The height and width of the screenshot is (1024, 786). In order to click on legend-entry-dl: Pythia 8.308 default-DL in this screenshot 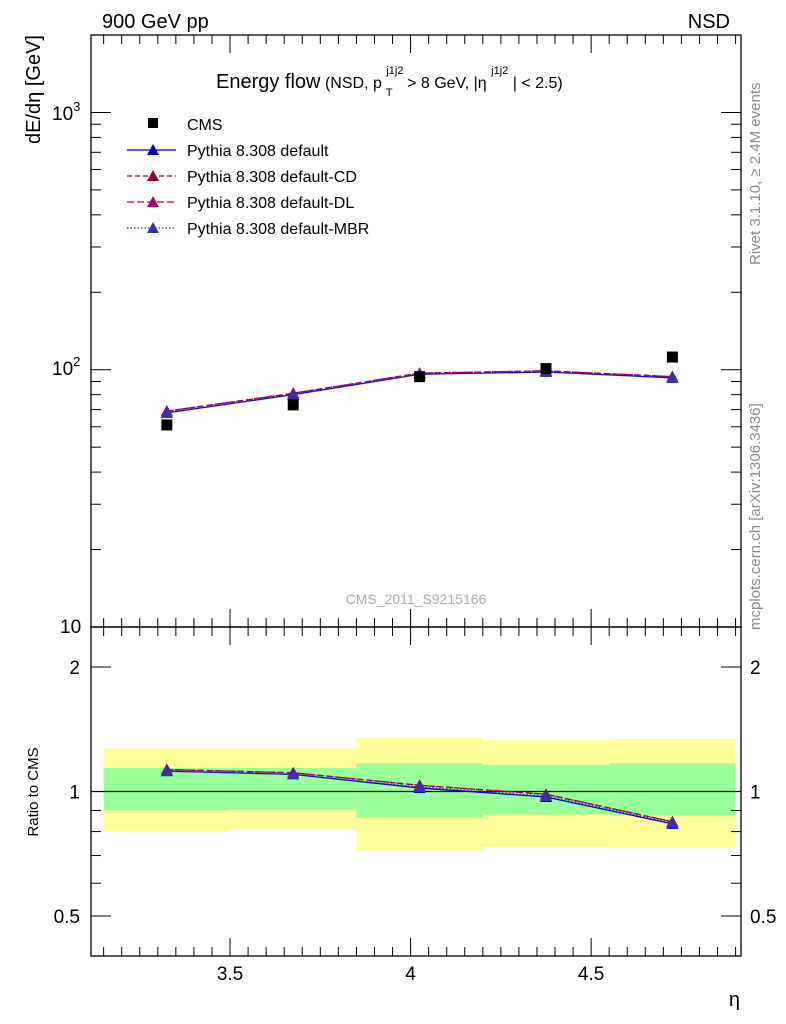, I will do `click(240, 203)`.